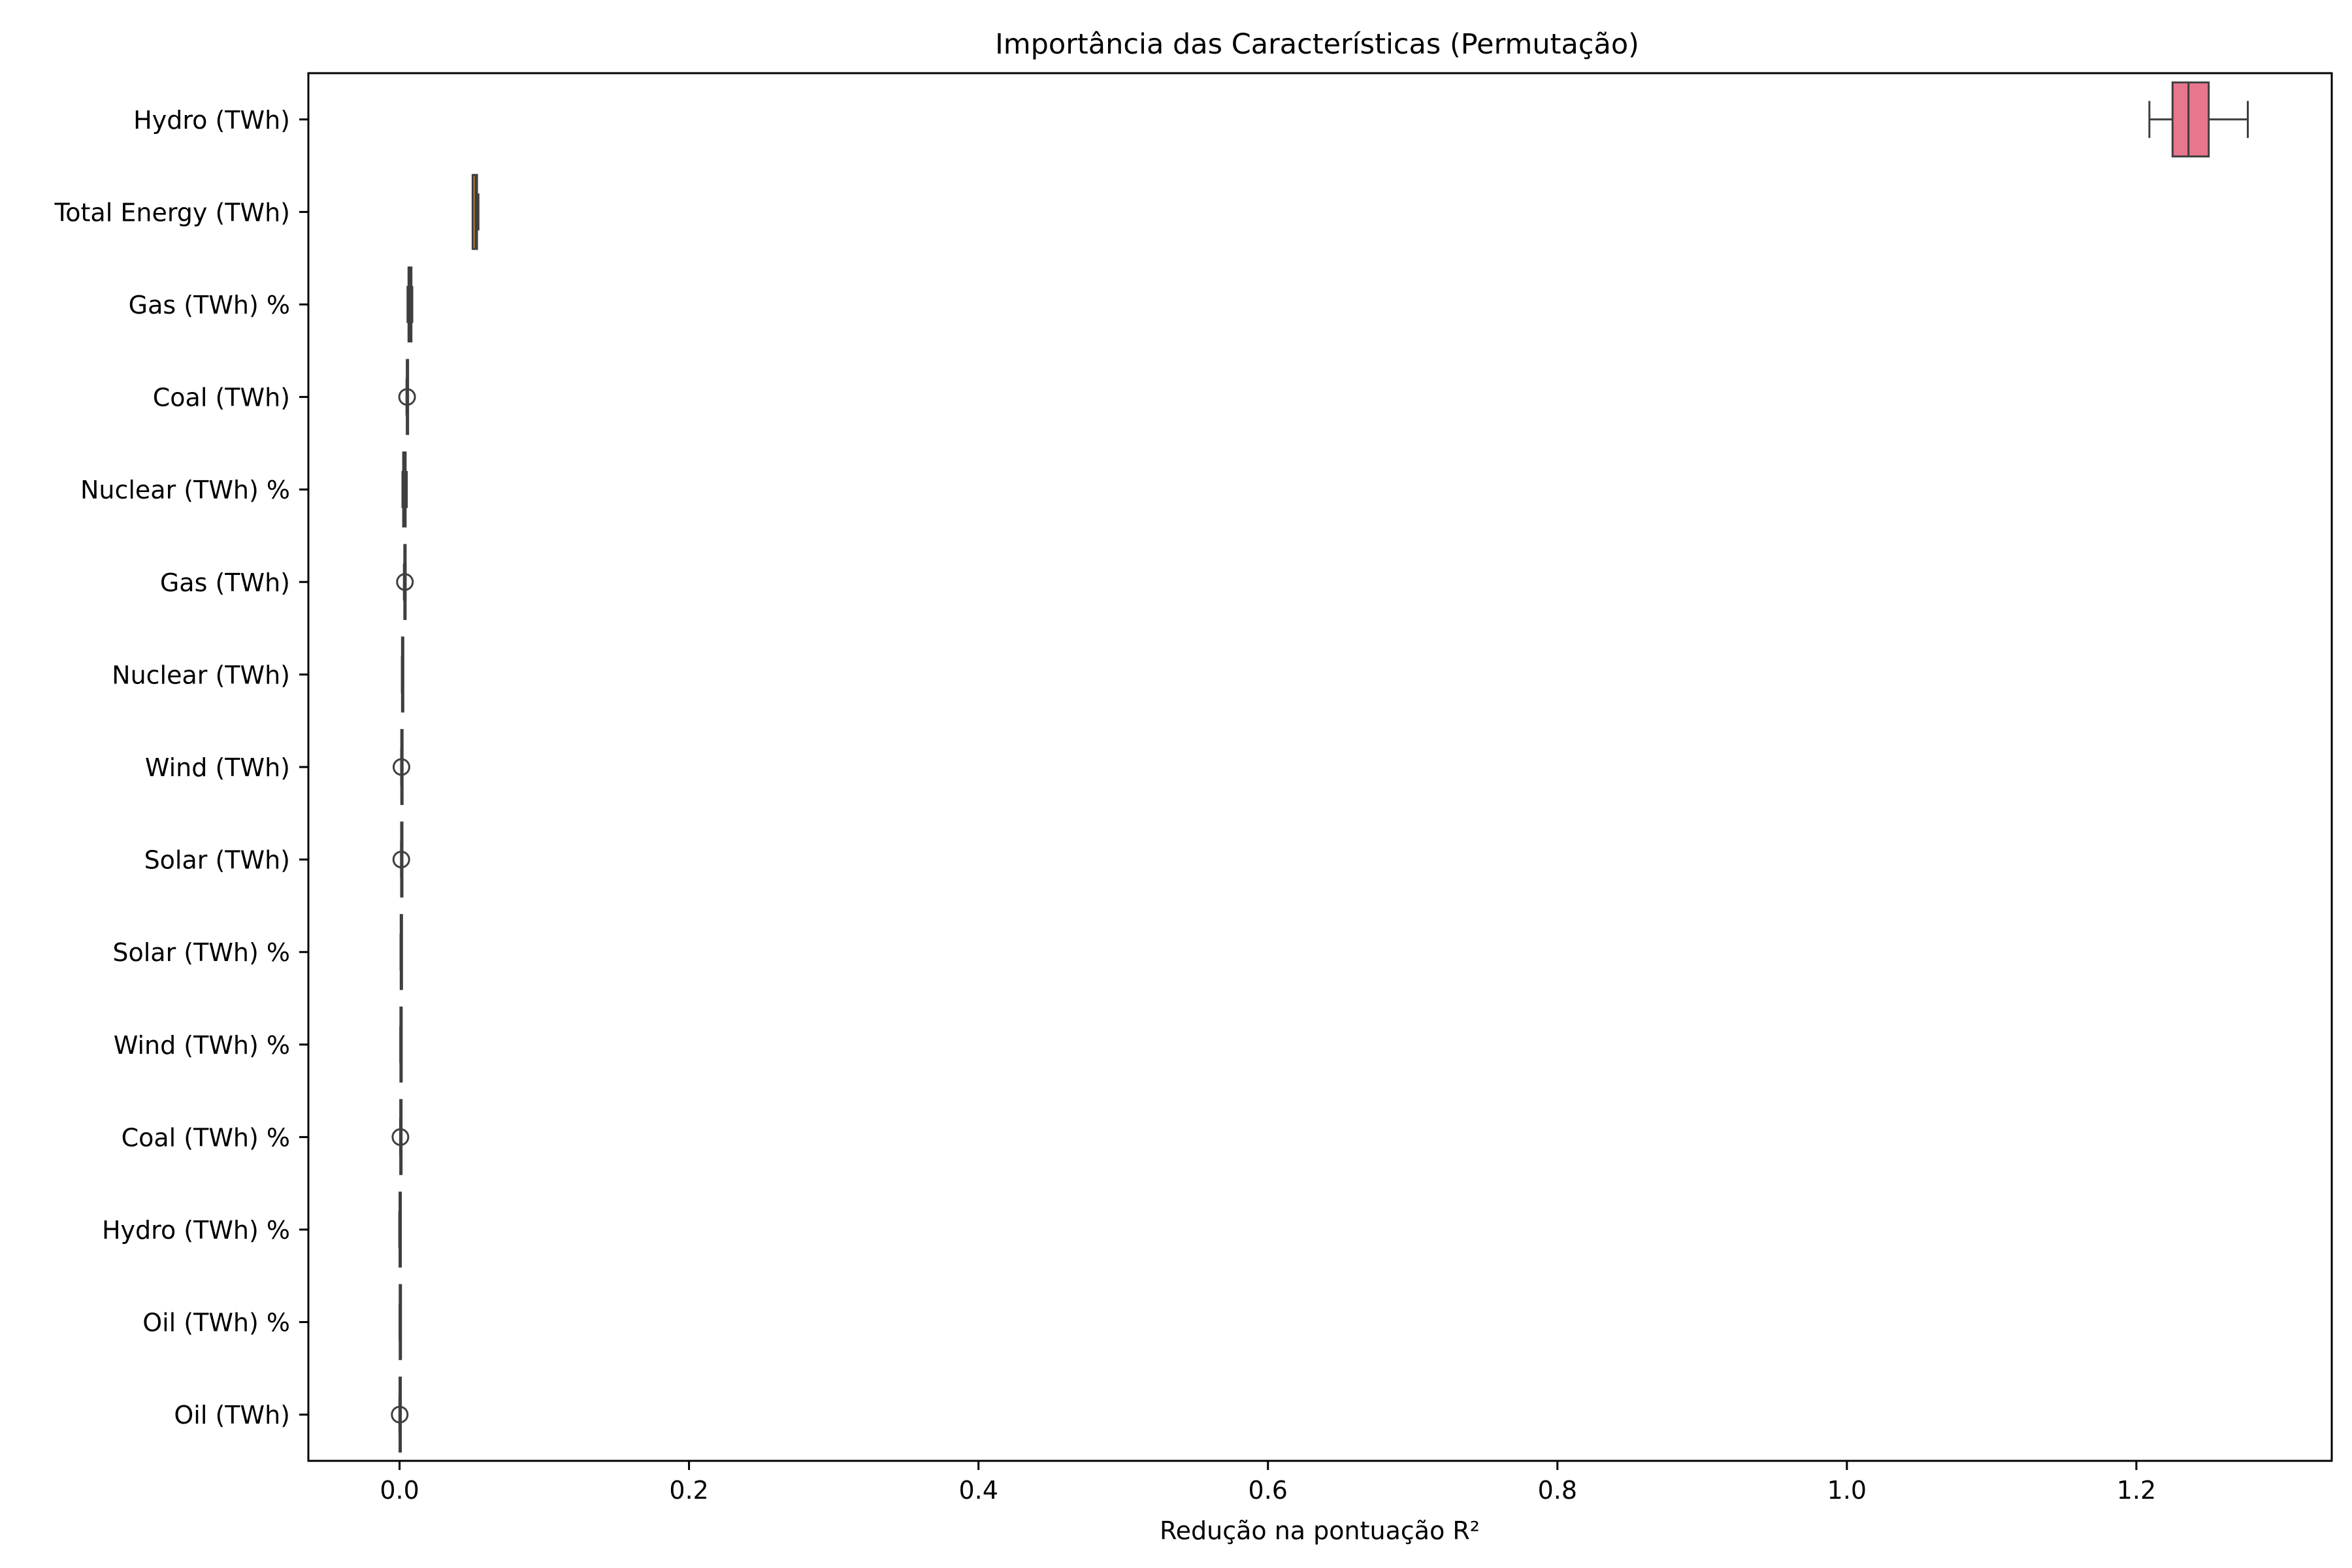  I want to click on box-total-energy-twh, so click(475, 212).